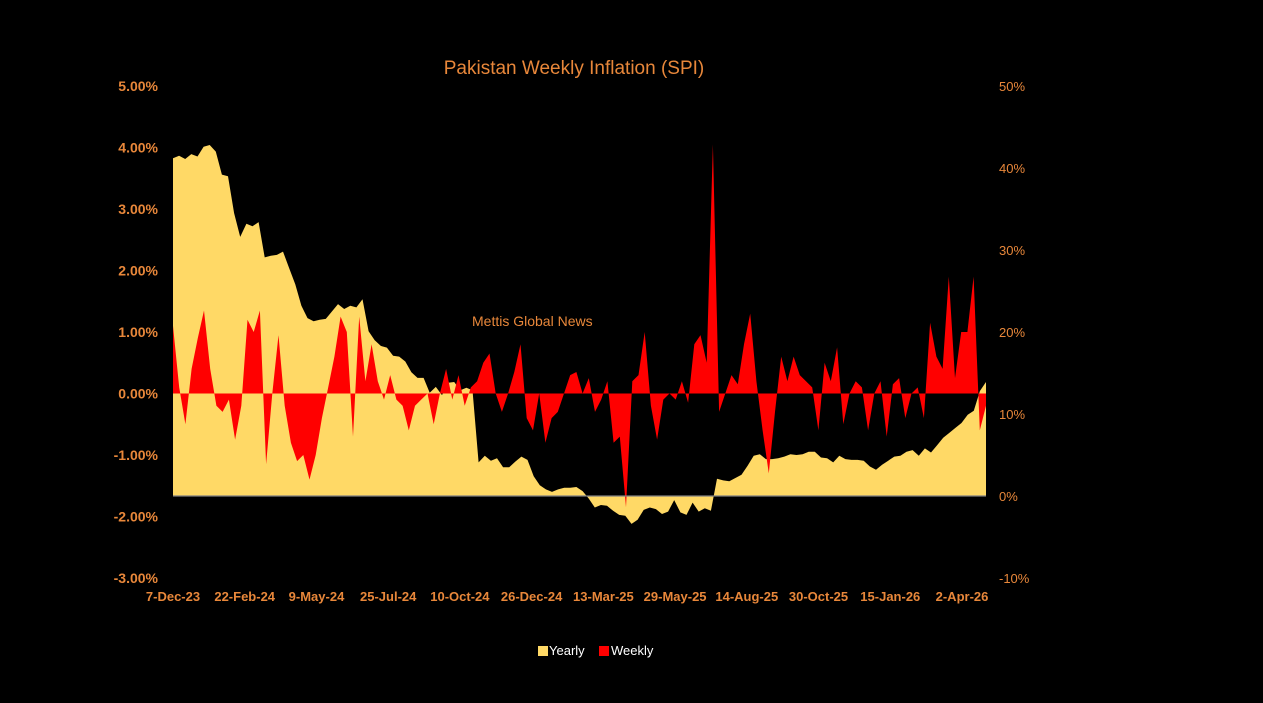 This screenshot has height=703, width=1263. What do you see at coordinates (543, 651) in the screenshot?
I see `legend-swatch-yearly` at bounding box center [543, 651].